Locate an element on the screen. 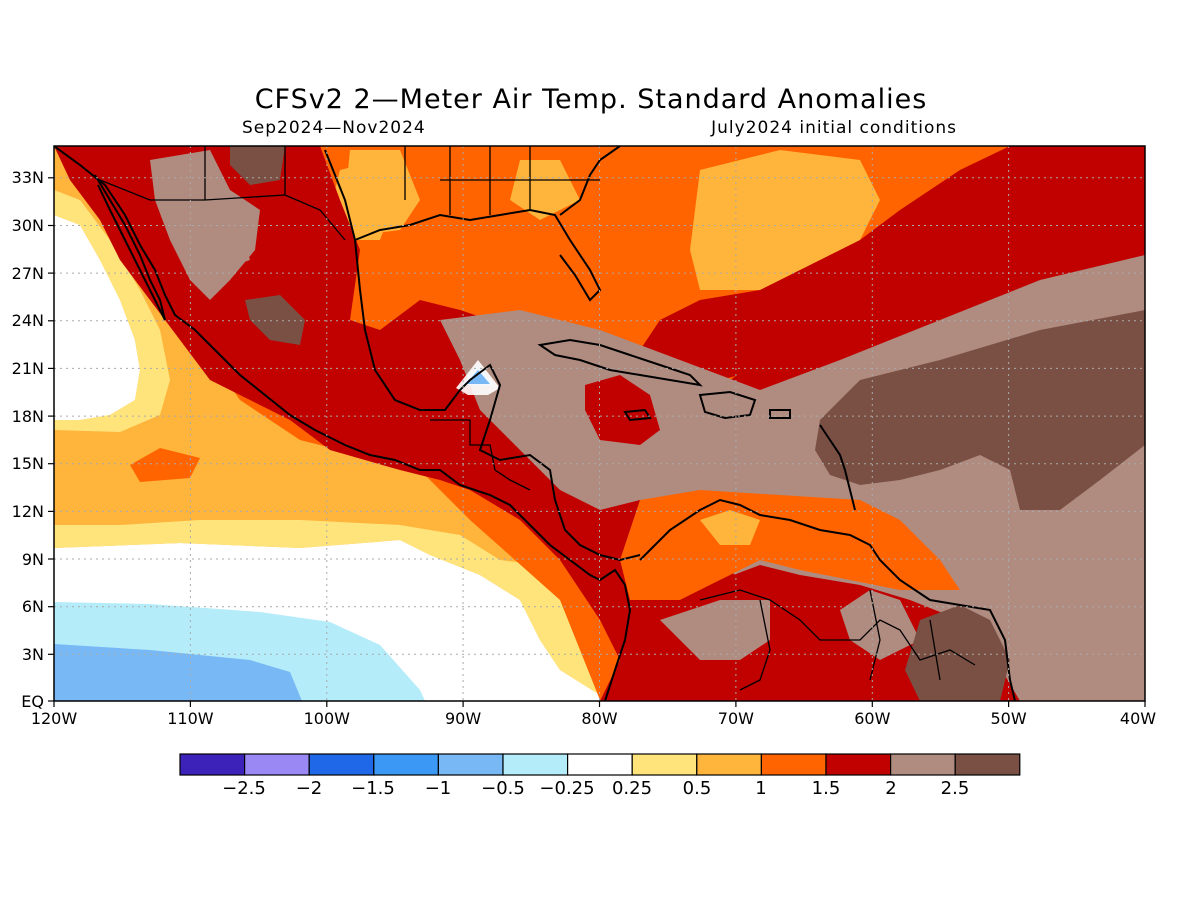 The height and width of the screenshot is (900, 1200). region-blue-yucatan-inner is located at coordinates (478, 377).